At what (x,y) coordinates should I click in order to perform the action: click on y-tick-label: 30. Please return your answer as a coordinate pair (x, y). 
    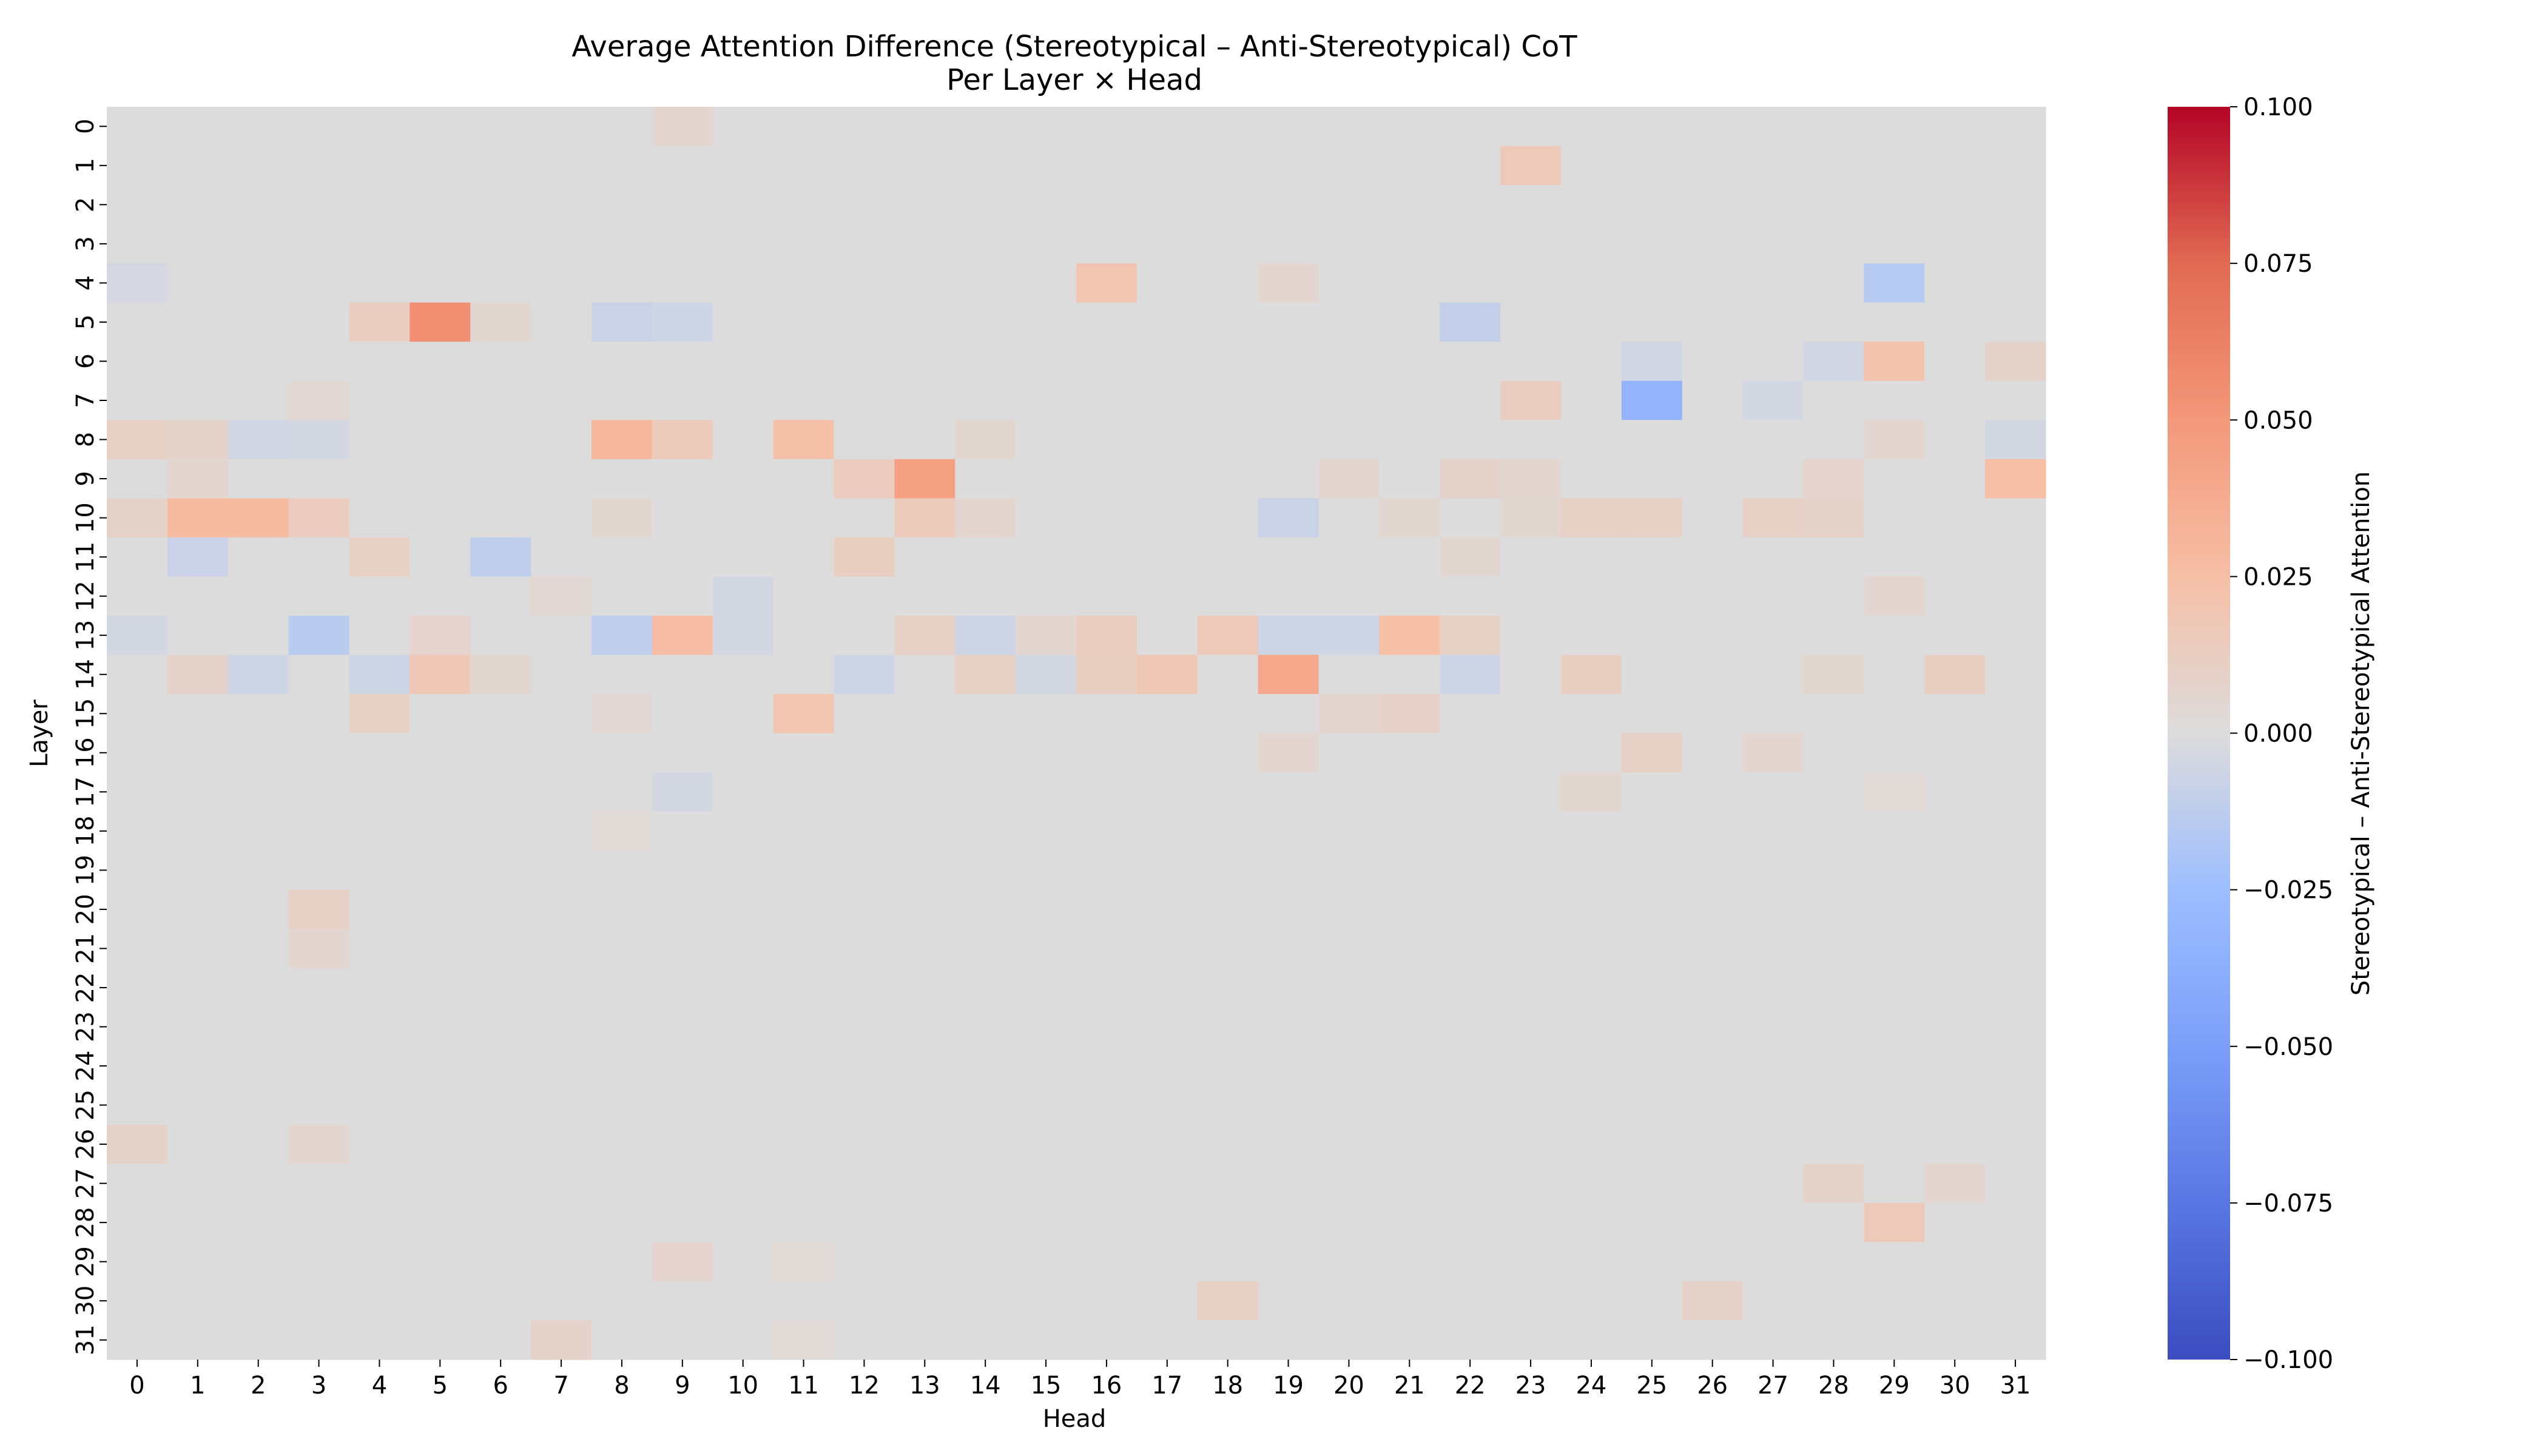
    Looking at the image, I should click on (85, 1301).